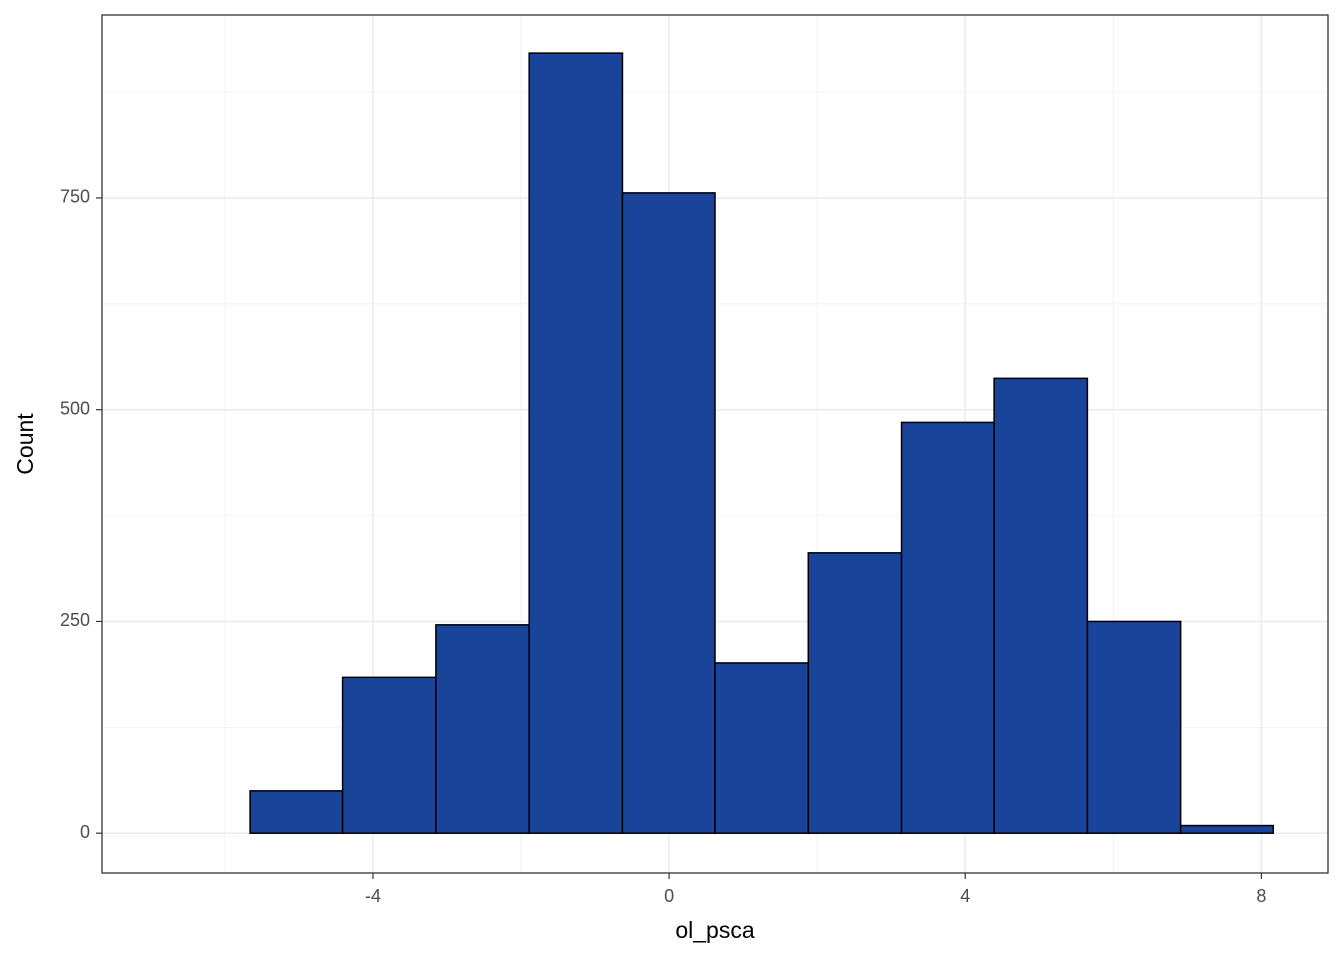  Describe the element at coordinates (1261, 896) in the screenshot. I see `x-tick-label: 8` at that location.